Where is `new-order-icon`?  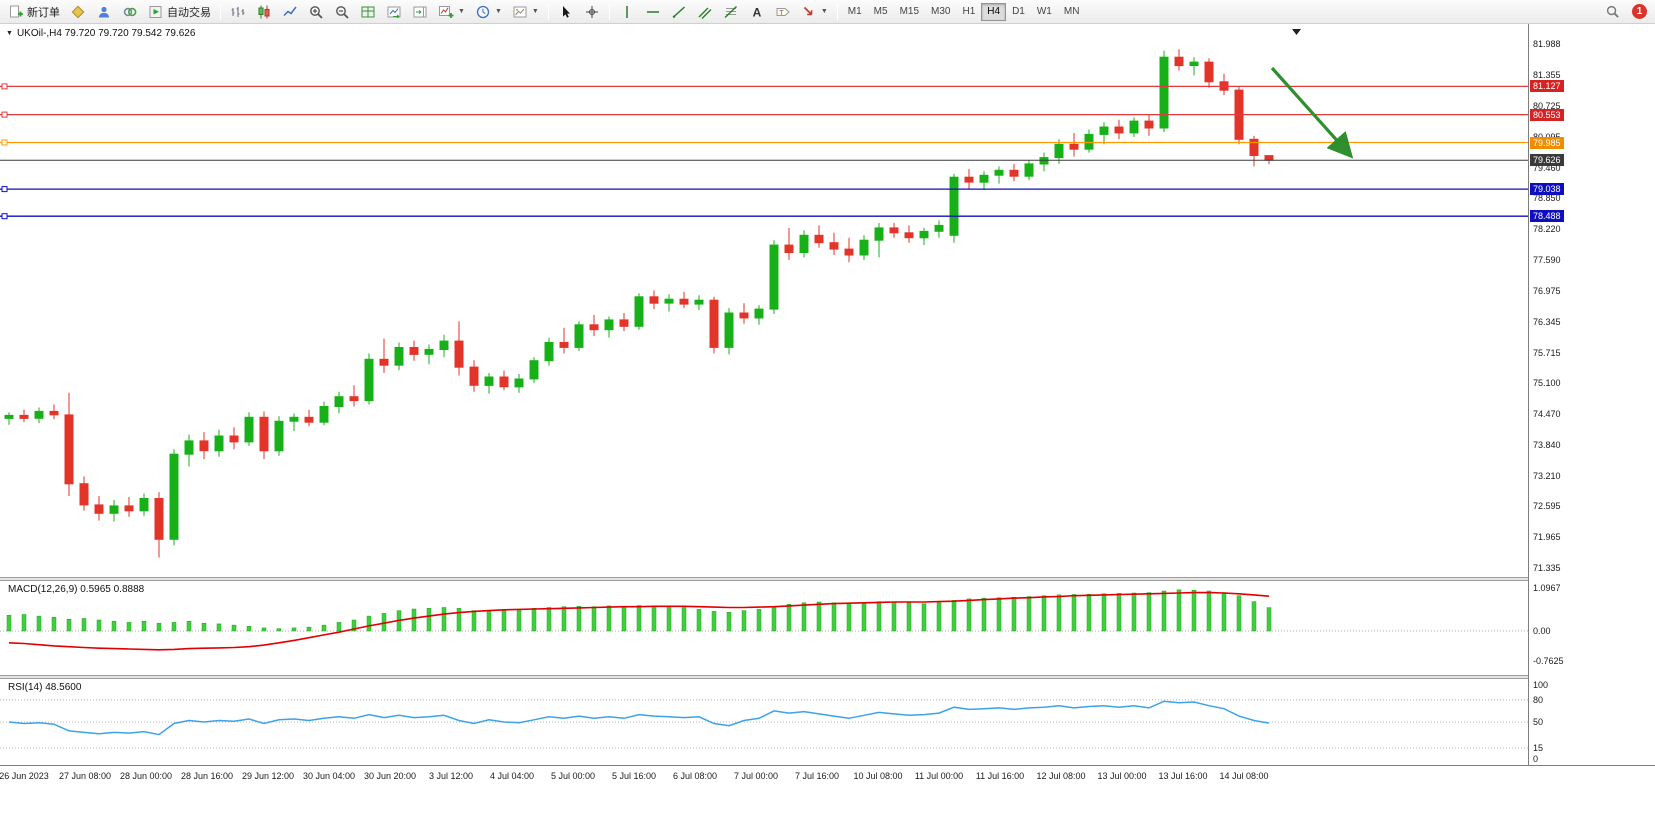 new-order-icon is located at coordinates (16, 11).